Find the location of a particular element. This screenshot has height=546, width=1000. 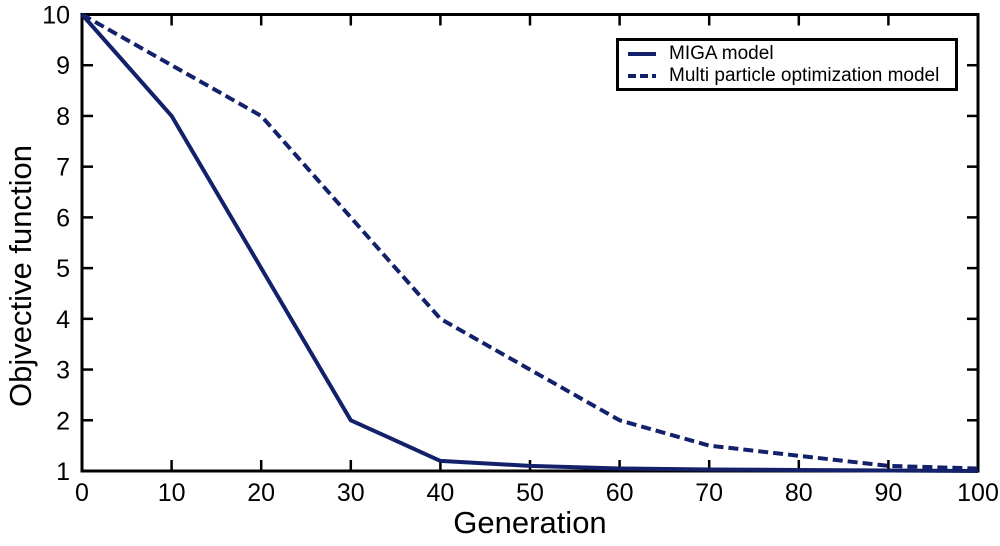

legend-item-mpo: Multi particle optimization model is located at coordinates (788, 76).